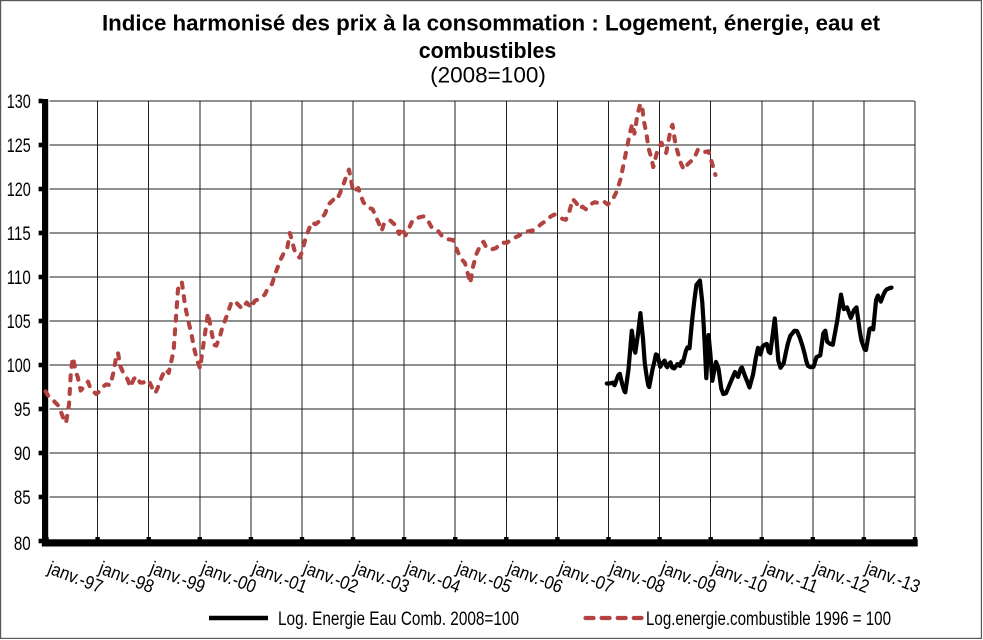 The height and width of the screenshot is (640, 983). What do you see at coordinates (22, 410) in the screenshot?
I see `svg-text: 95` at bounding box center [22, 410].